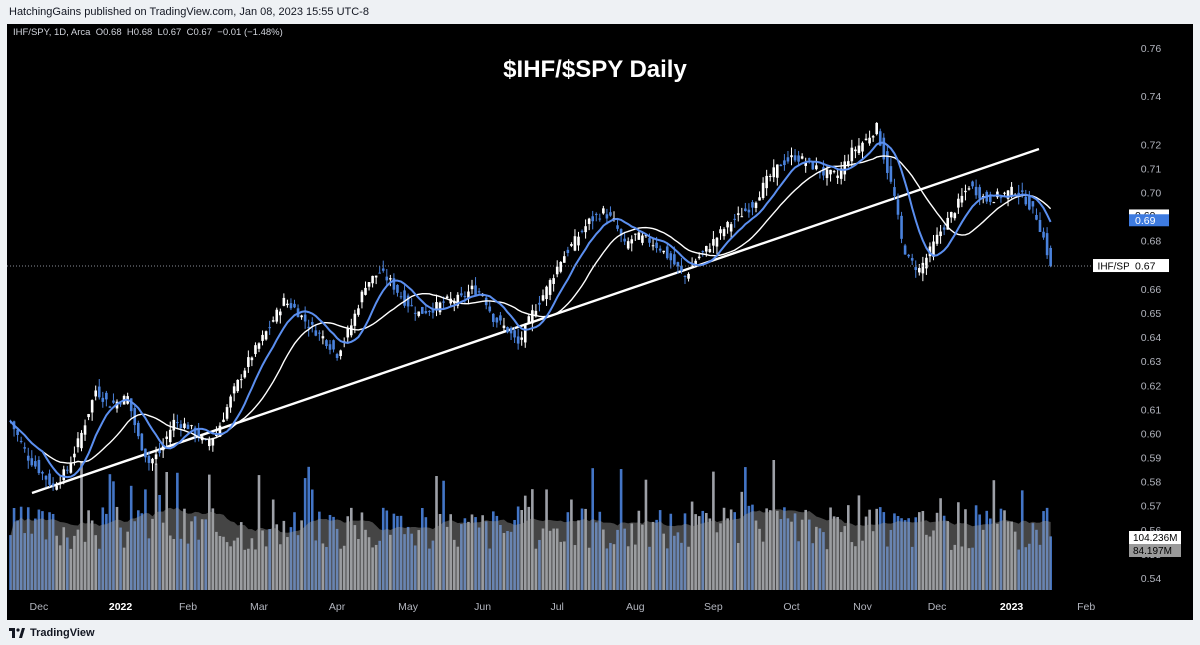 The width and height of the screenshot is (1200, 645). Describe the element at coordinates (1086, 607) in the screenshot. I see `x-tick-label: Feb` at that location.